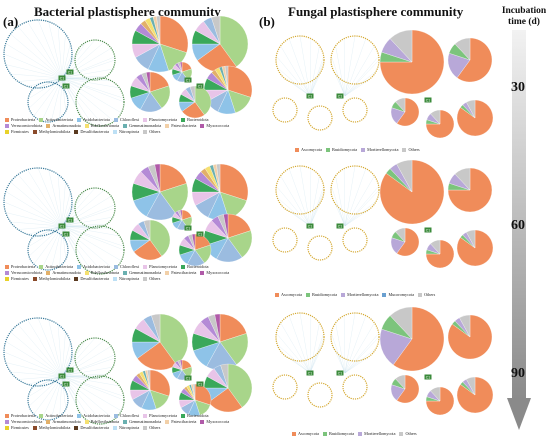 The image size is (550, 448). I want to click on panel-a-label: (a), so click(11, 21).